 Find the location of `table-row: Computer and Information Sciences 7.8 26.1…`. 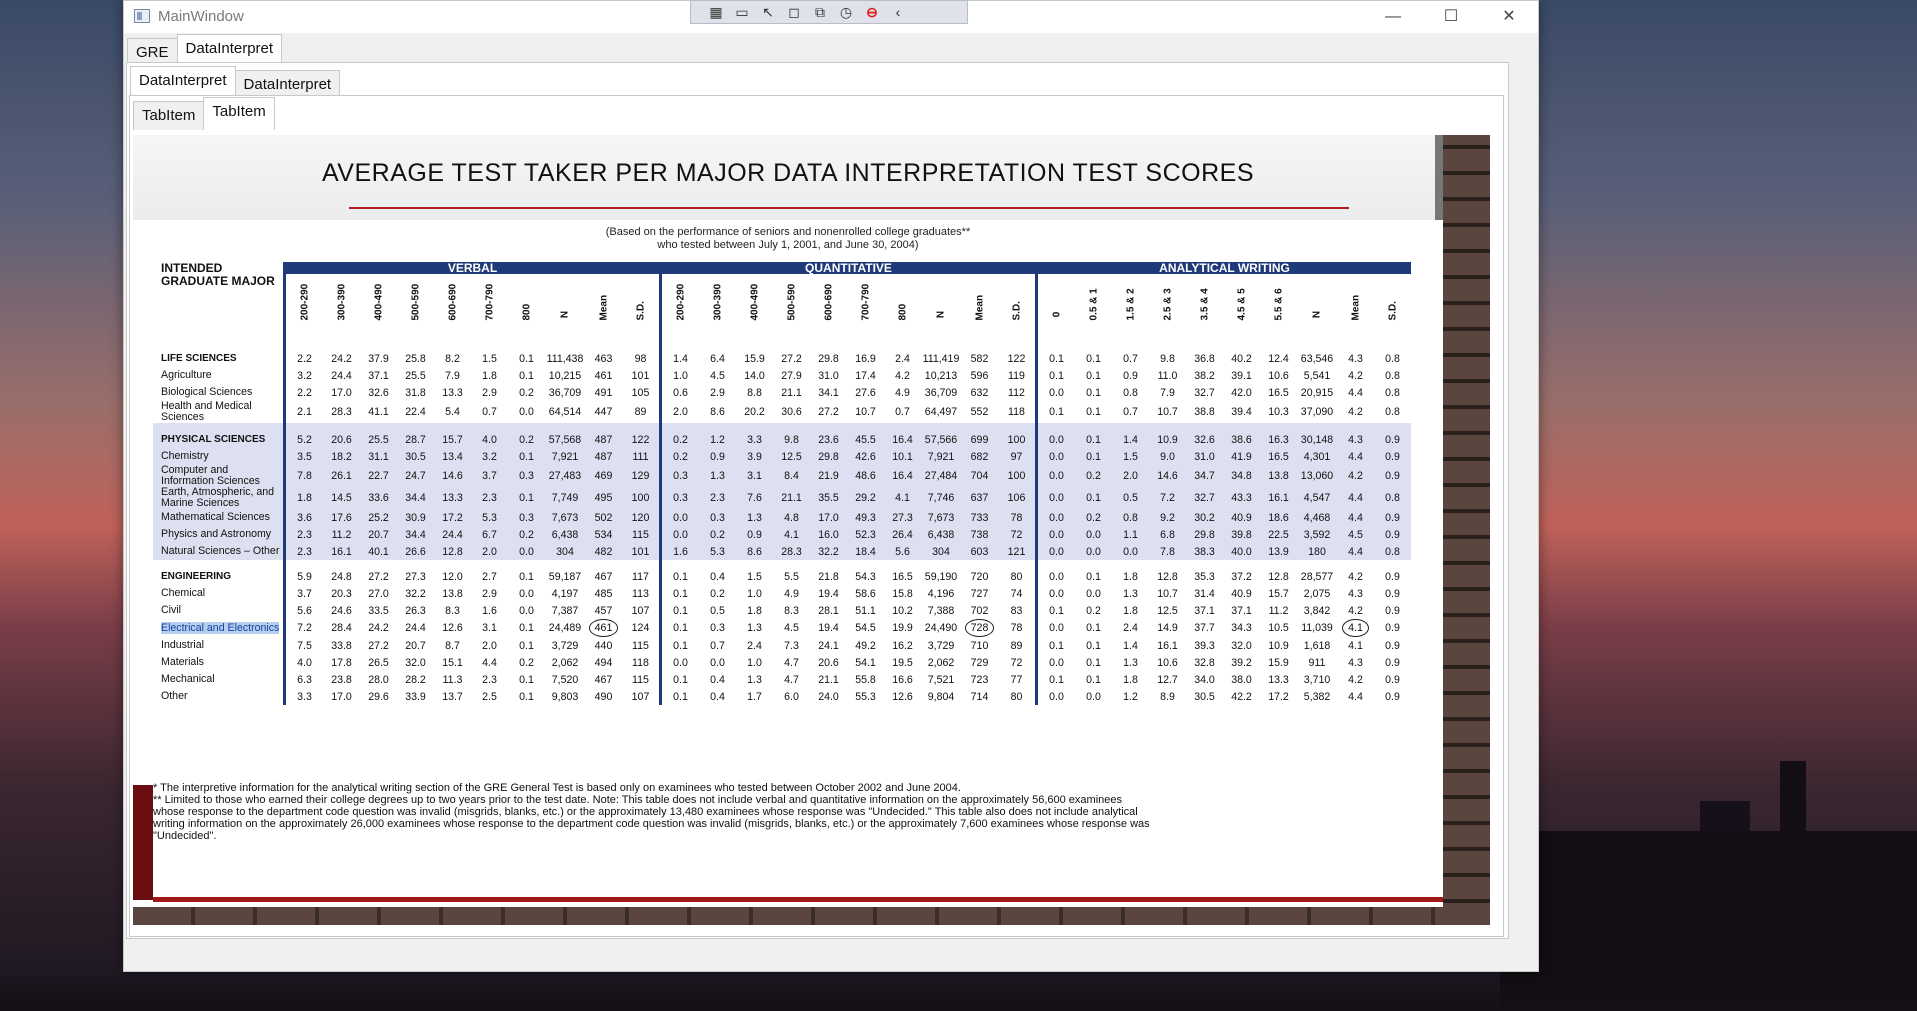

table-row: Computer and Information Sciences 7.8 26.1… is located at coordinates (782, 476).